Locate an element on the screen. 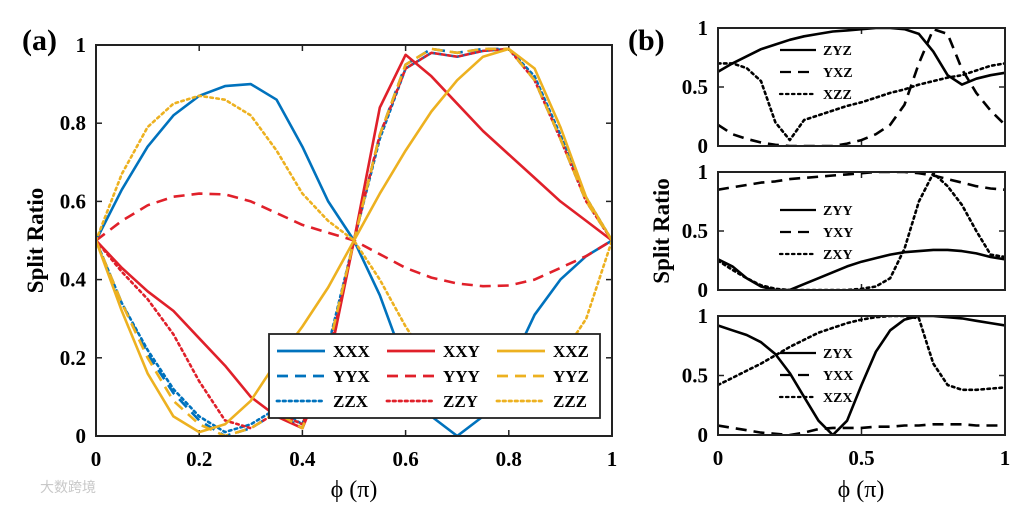  panel-a-label: (a) is located at coordinates (39, 40).